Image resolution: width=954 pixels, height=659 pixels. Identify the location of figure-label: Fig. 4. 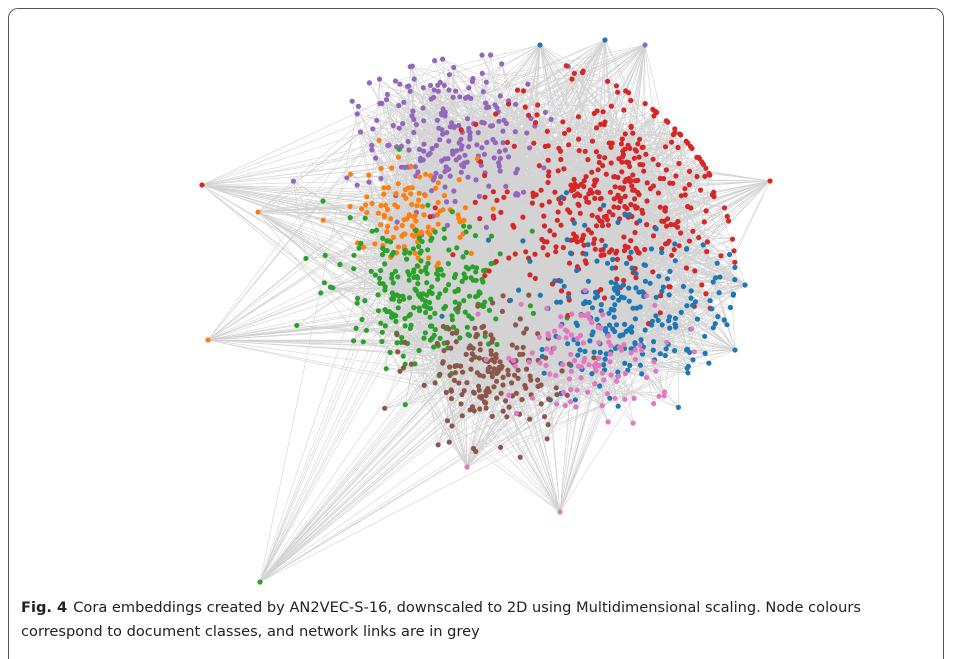
(44, 607).